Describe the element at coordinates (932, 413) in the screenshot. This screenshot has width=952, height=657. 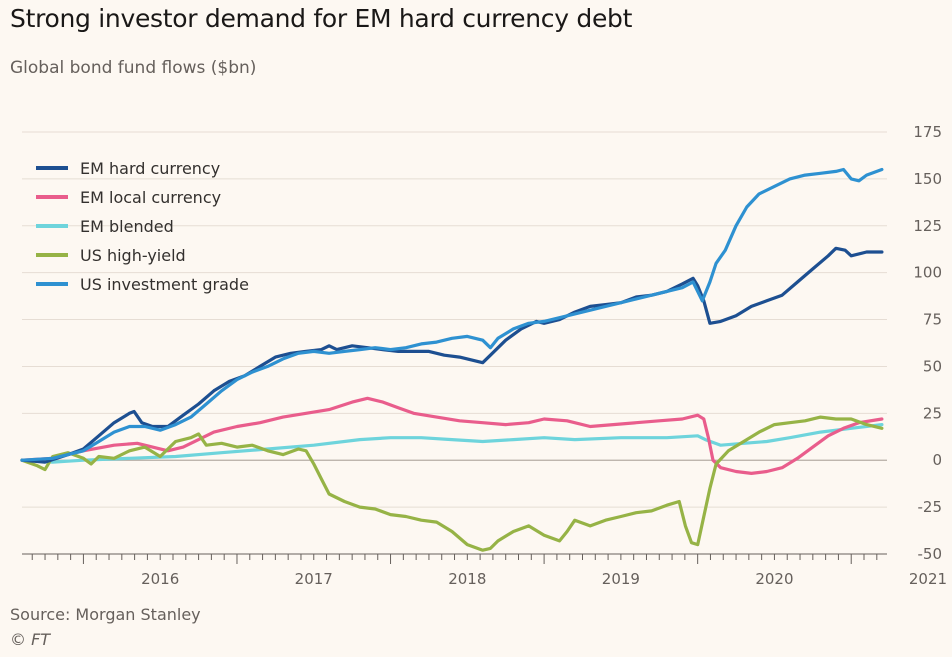
I see `y-tick-label: 25` at that location.